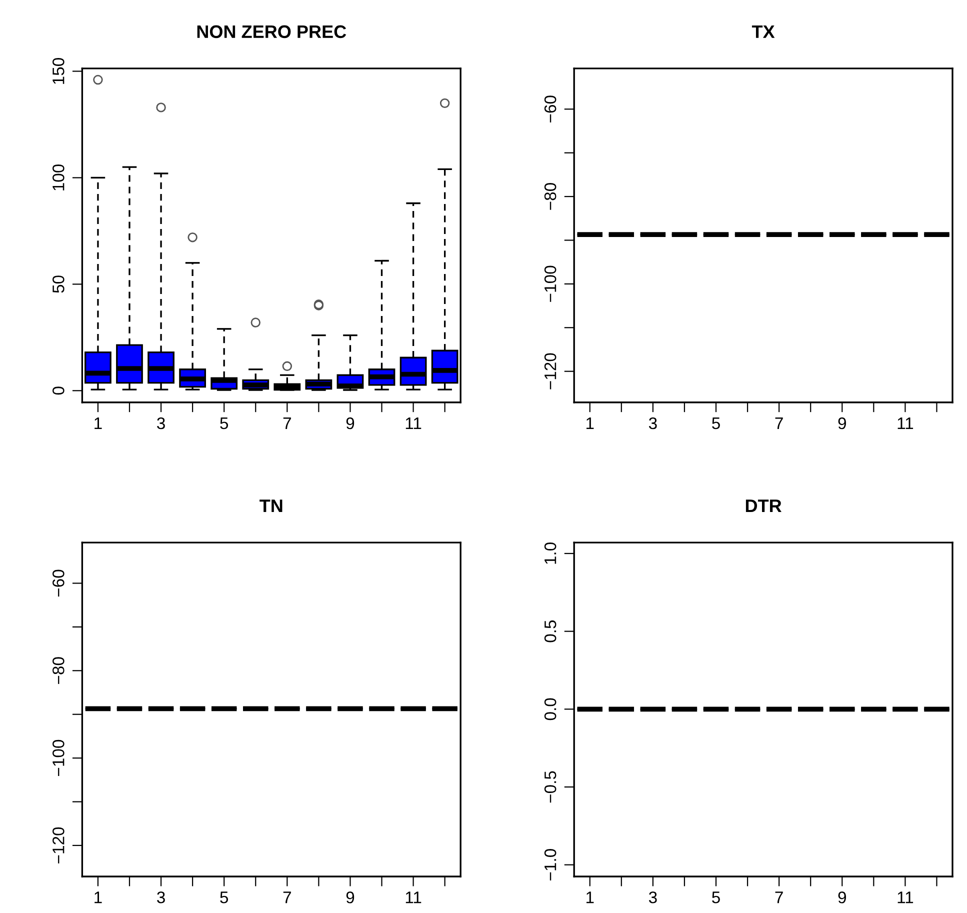  I want to click on y-tick-label: −0.5, so click(550, 787).